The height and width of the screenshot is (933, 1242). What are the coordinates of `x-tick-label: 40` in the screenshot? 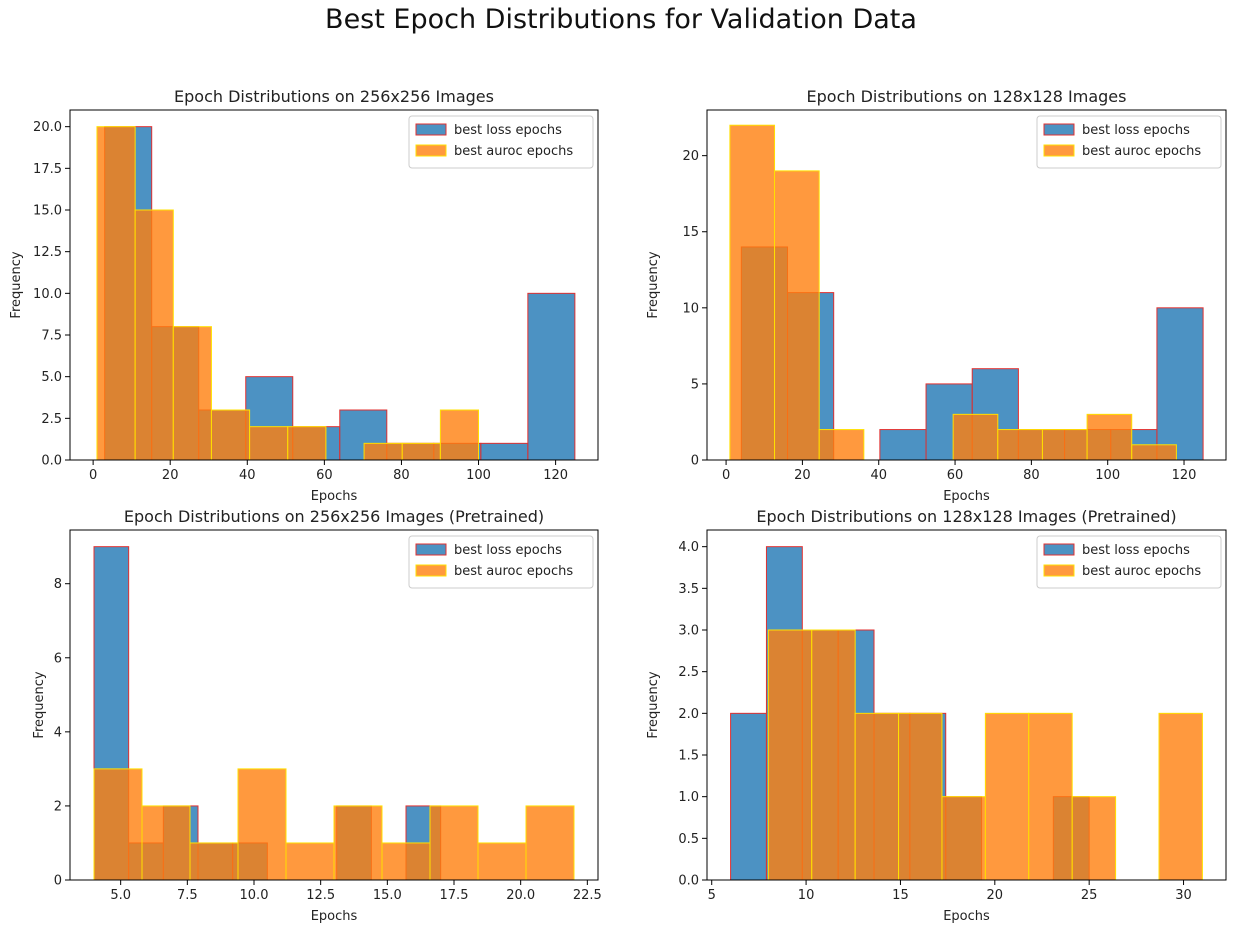 It's located at (247, 475).